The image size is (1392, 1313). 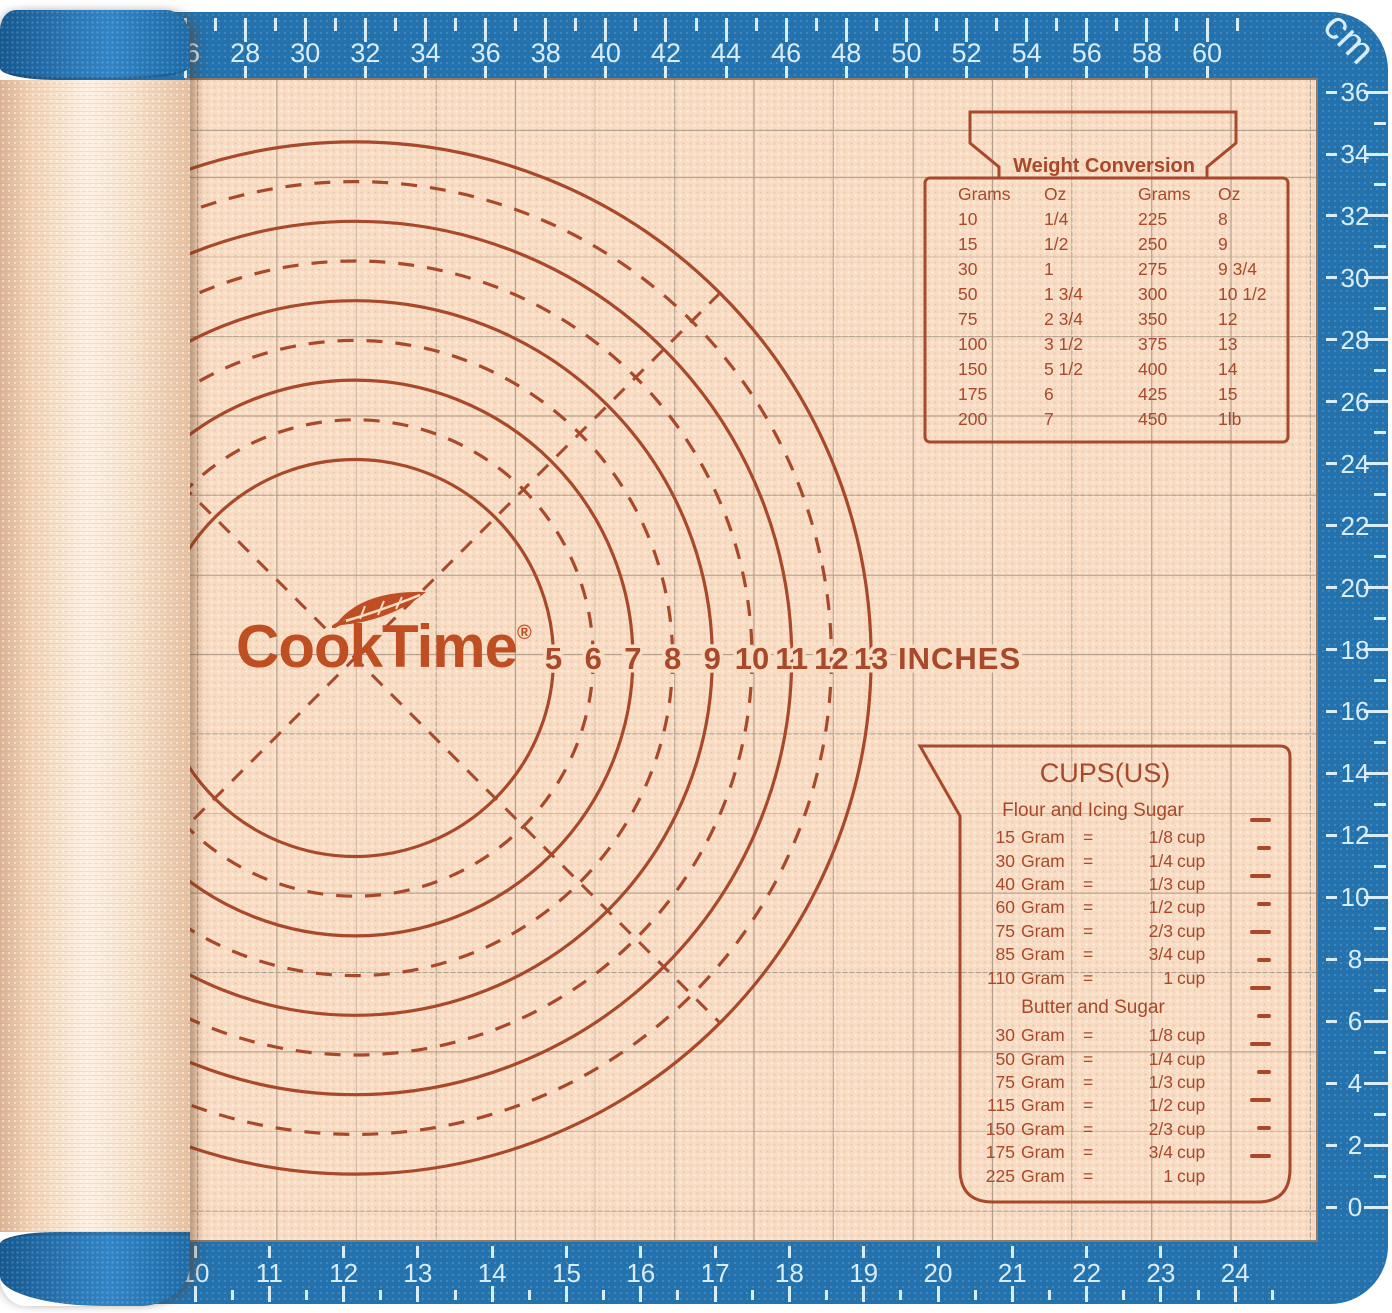 What do you see at coordinates (1160, 907) in the screenshot?
I see `cups-amount: 1/2` at bounding box center [1160, 907].